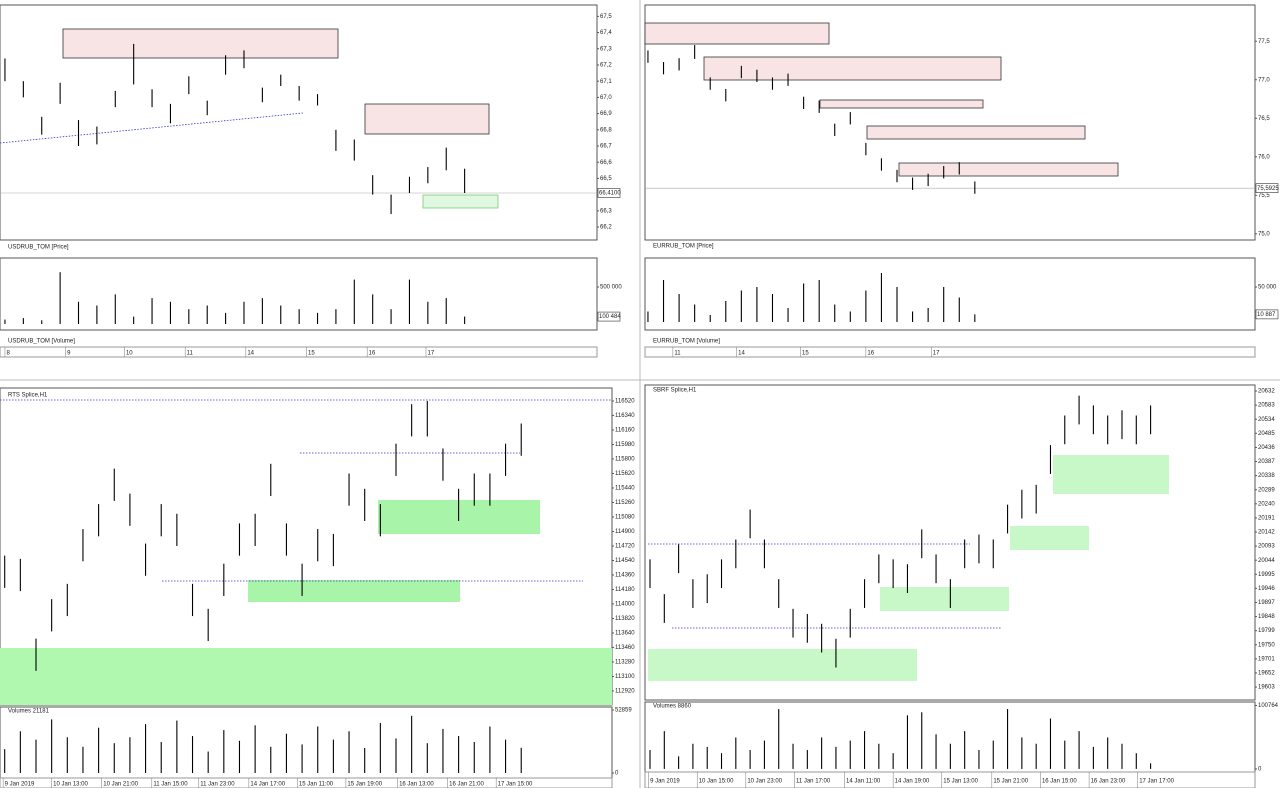 The height and width of the screenshot is (788, 1280). I want to click on x-tick-label: 10 Jan 21:00, so click(120, 785).